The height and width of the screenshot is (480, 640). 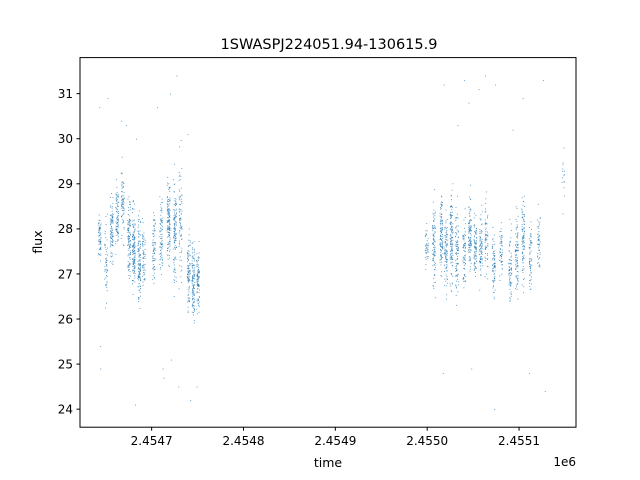 What do you see at coordinates (519, 441) in the screenshot?
I see `x-tick-label: 2.4551` at bounding box center [519, 441].